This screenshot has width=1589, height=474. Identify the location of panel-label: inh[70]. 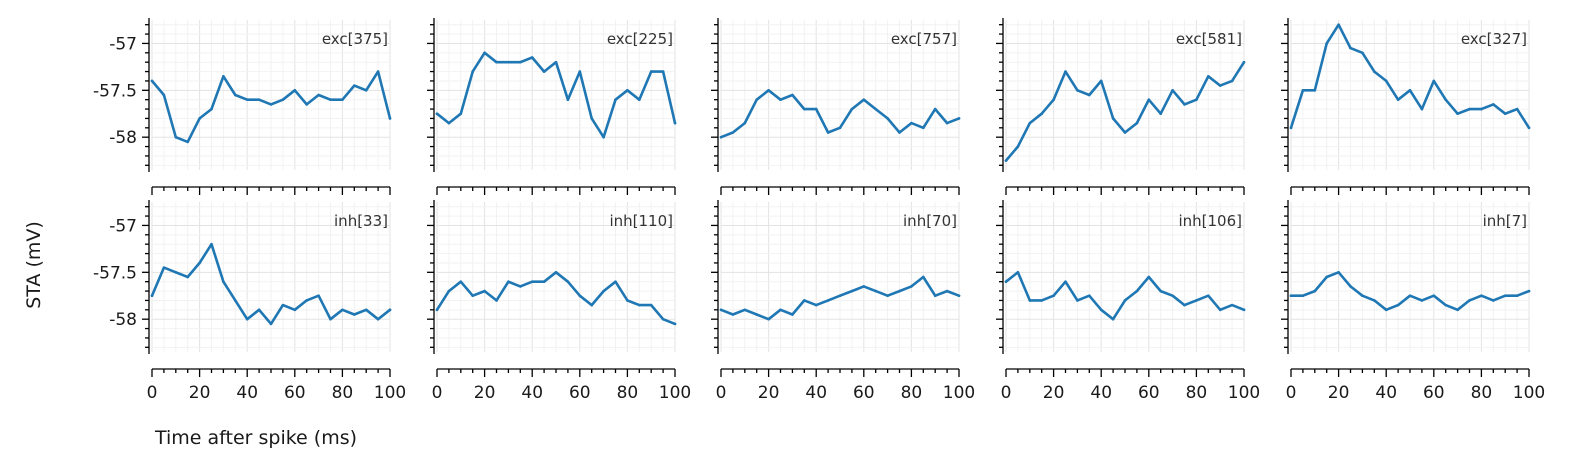
(930, 221).